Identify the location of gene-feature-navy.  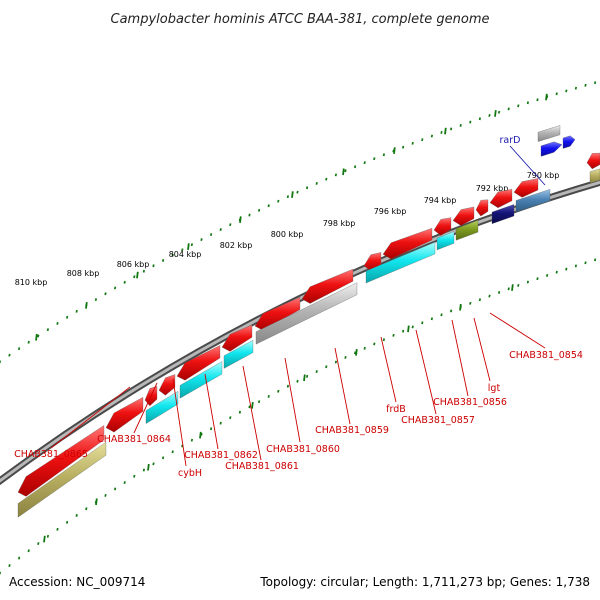
(503, 214).